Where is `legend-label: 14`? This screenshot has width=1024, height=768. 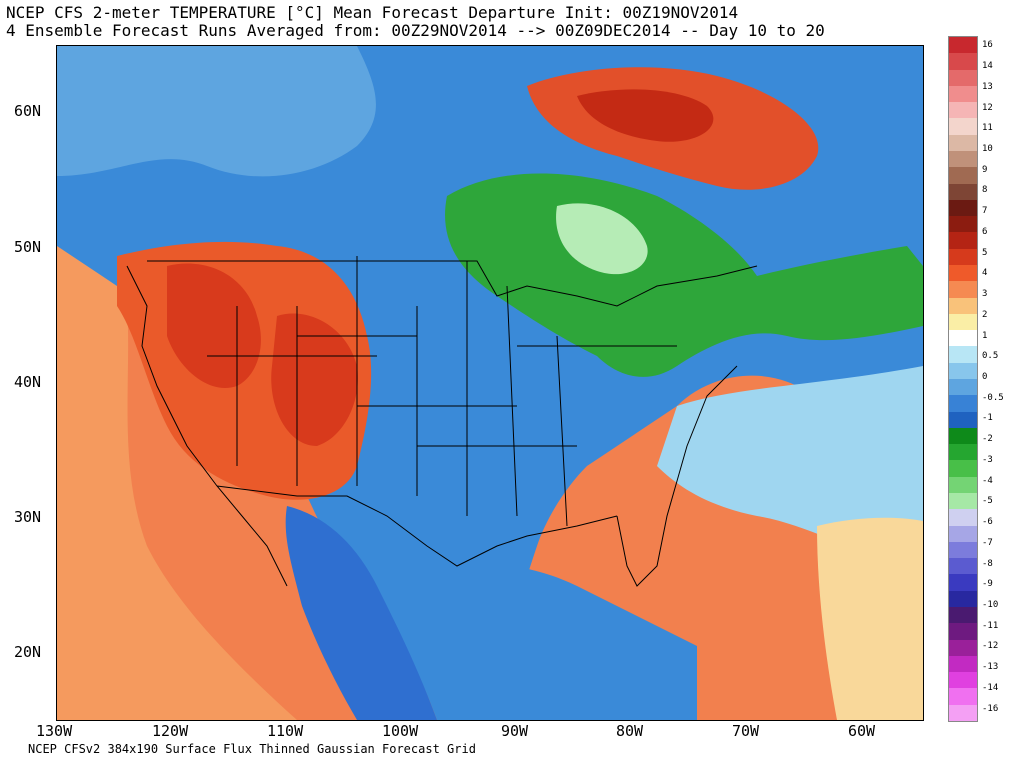
legend-label: 14 is located at coordinates (987, 66).